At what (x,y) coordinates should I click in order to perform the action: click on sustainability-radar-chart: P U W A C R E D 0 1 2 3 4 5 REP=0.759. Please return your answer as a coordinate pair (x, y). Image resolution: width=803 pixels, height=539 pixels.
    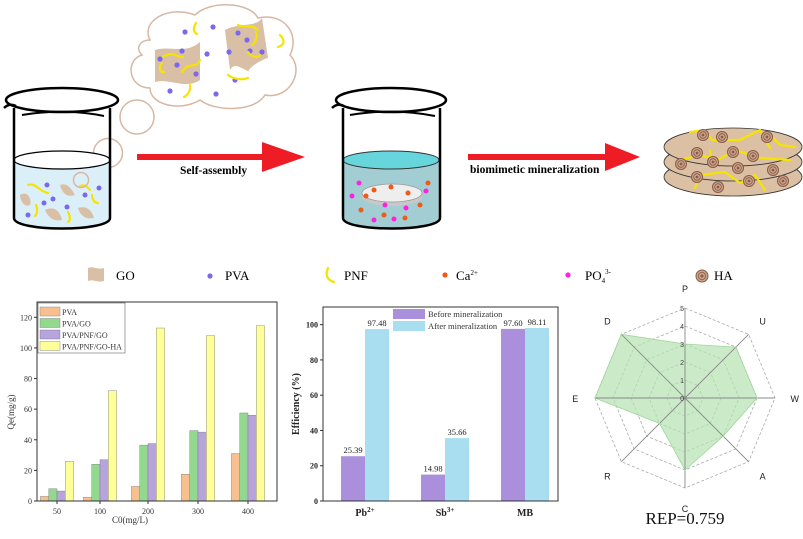
    Looking at the image, I should click on (685, 406).